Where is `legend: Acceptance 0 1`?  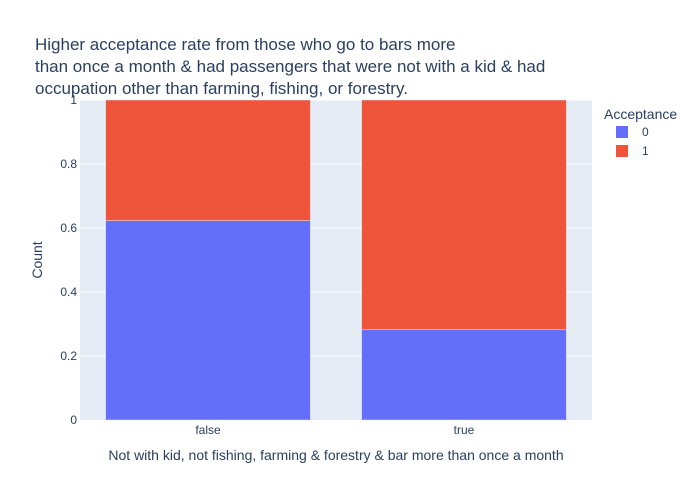
legend: Acceptance 0 1 is located at coordinates (640, 132).